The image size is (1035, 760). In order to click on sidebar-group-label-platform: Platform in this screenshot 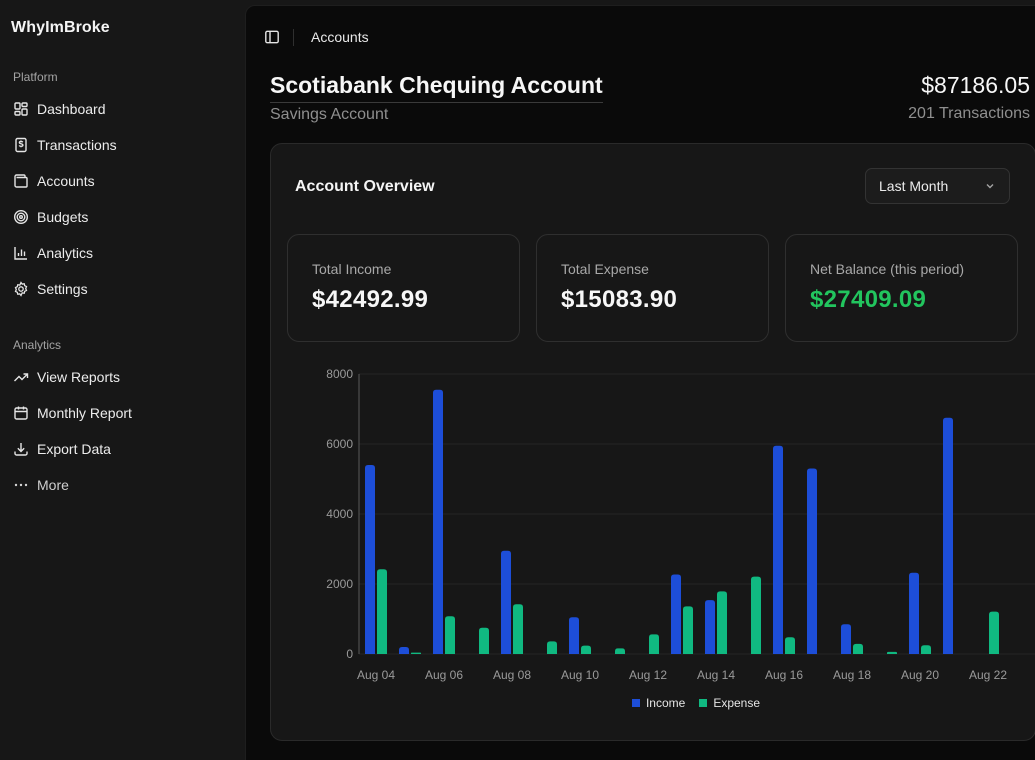, I will do `click(35, 77)`.